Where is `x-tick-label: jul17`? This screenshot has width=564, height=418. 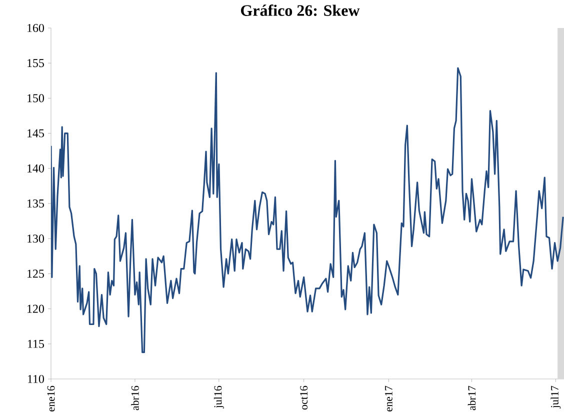
x-tick-label: jul17 is located at coordinates (555, 397).